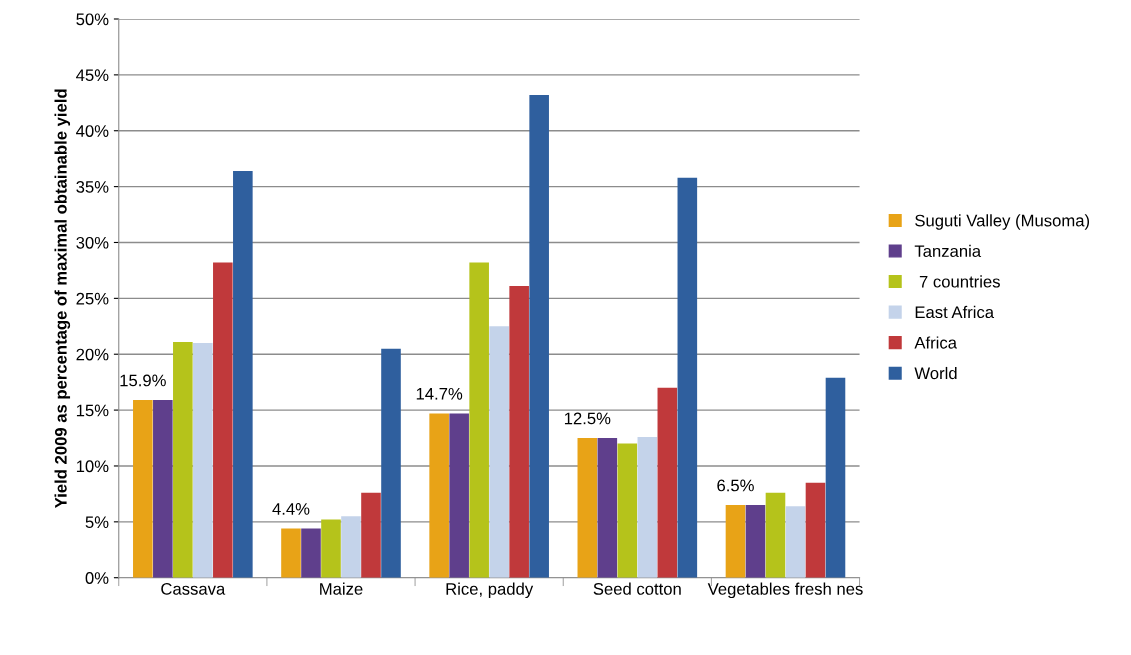 This screenshot has height=655, width=1131. I want to click on y-tick-label: 30%, so click(92, 242).